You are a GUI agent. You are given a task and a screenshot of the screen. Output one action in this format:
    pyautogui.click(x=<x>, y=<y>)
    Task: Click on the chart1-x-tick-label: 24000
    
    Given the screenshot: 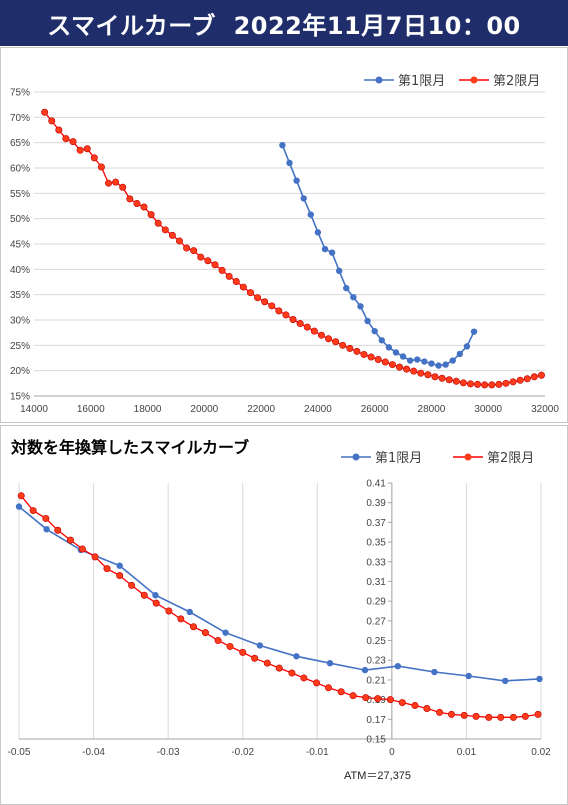 What is the action you would take?
    pyautogui.click(x=318, y=409)
    